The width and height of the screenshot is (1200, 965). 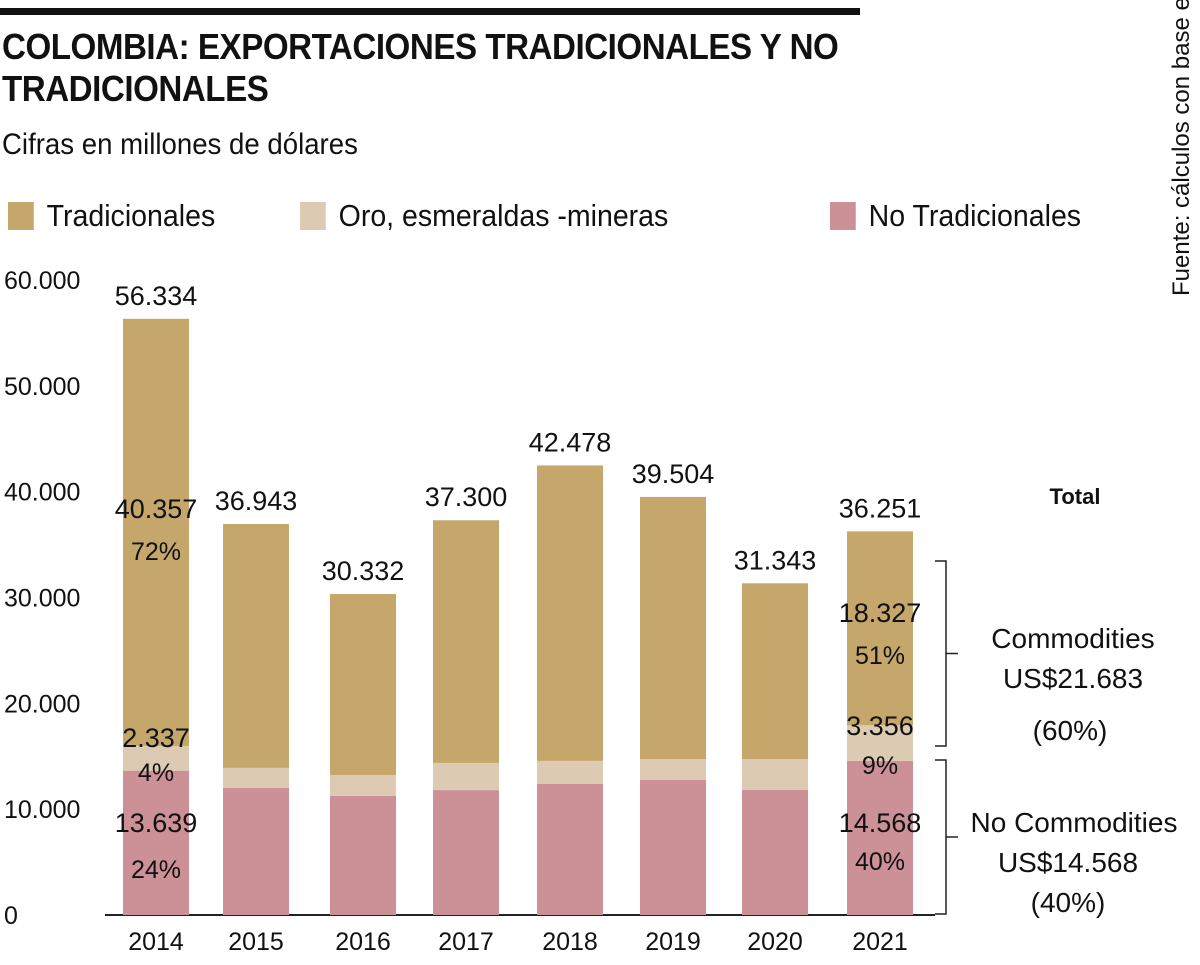 What do you see at coordinates (156, 842) in the screenshot?
I see `bar-segment-no-tradicionales-2014` at bounding box center [156, 842].